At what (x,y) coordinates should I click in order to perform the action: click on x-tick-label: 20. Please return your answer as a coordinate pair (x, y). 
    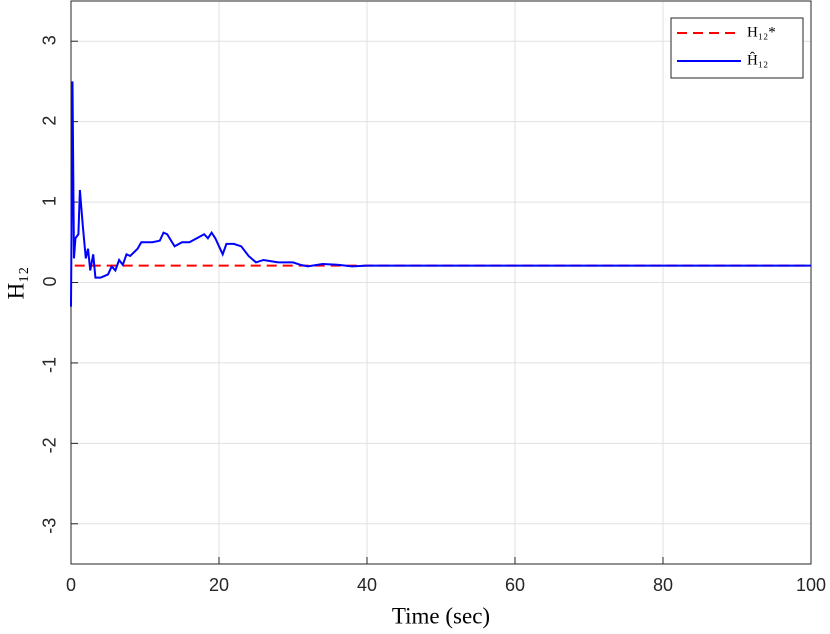
    Looking at the image, I should click on (219, 585).